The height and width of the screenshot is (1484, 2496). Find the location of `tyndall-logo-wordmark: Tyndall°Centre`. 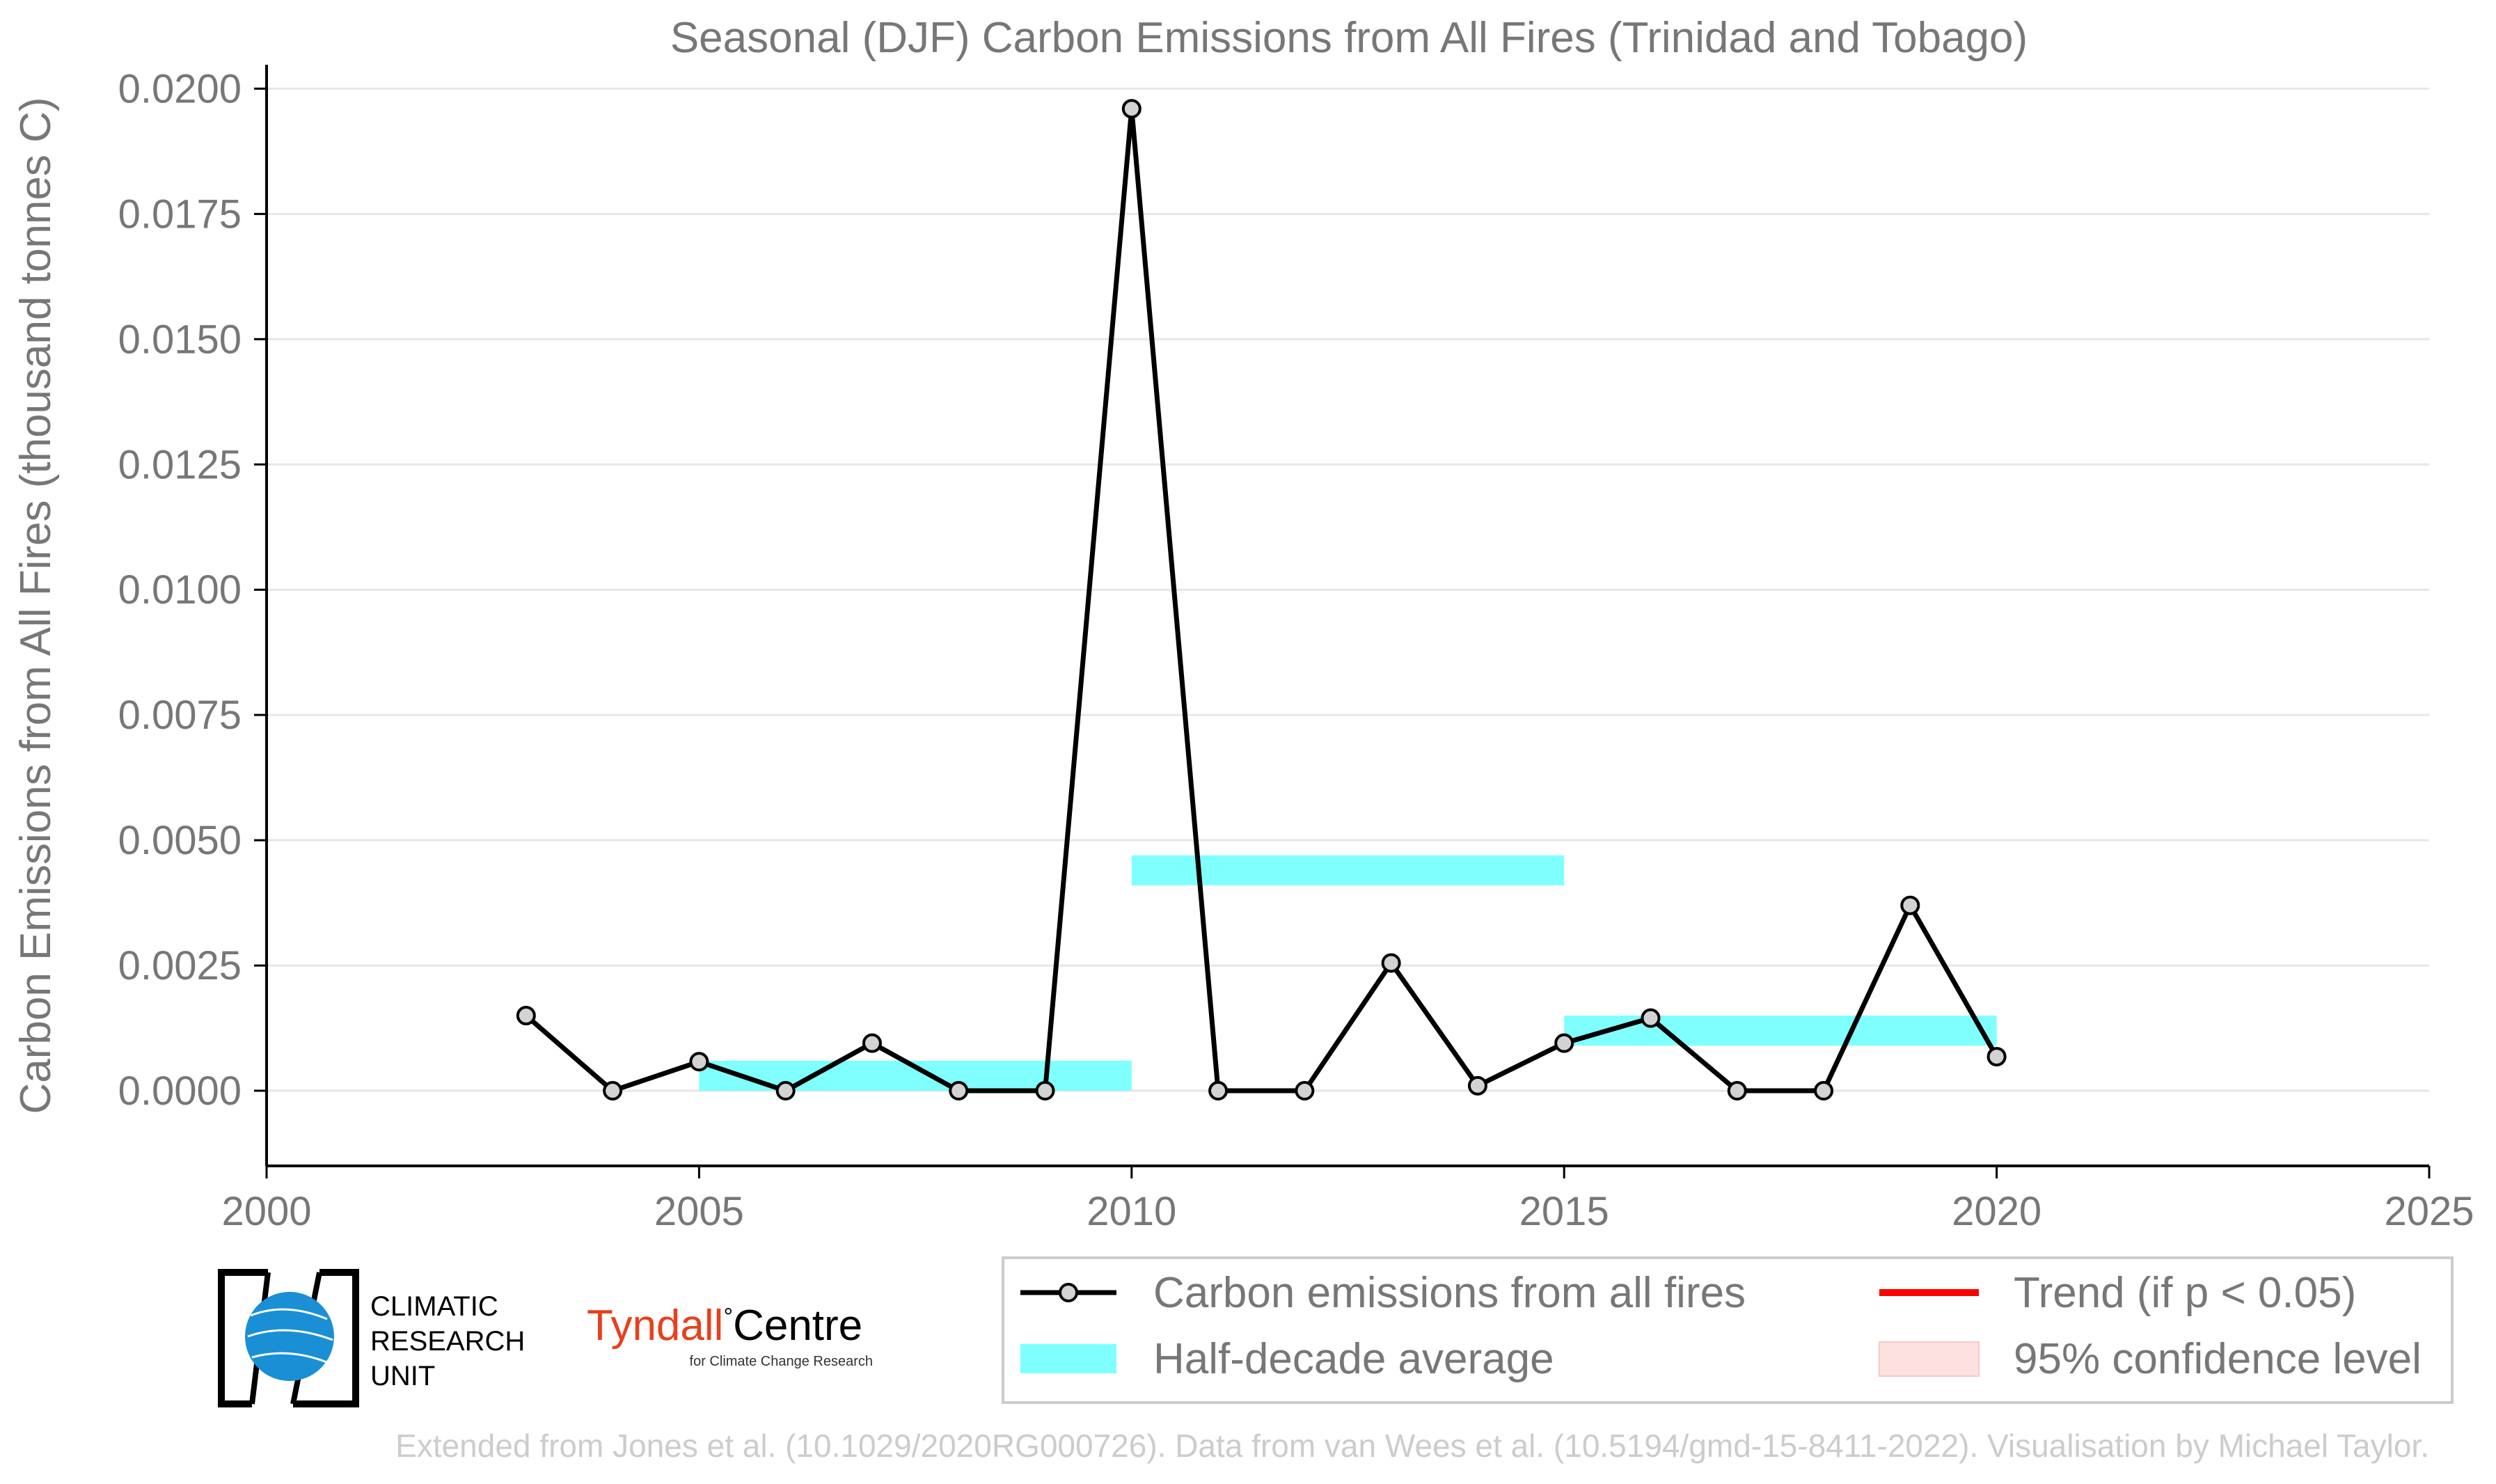

tyndall-logo-wordmark: Tyndall°Centre is located at coordinates (724, 1326).